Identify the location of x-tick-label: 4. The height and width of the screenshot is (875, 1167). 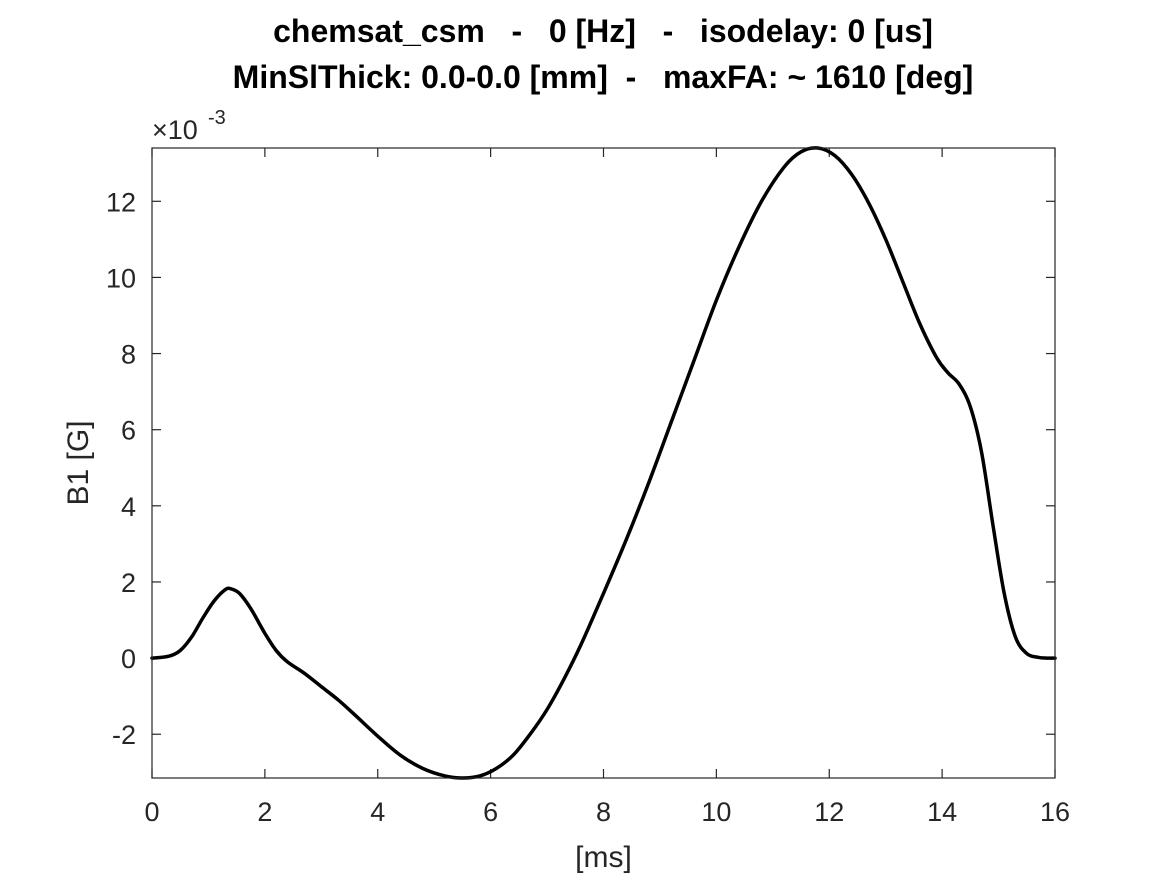
(377, 812).